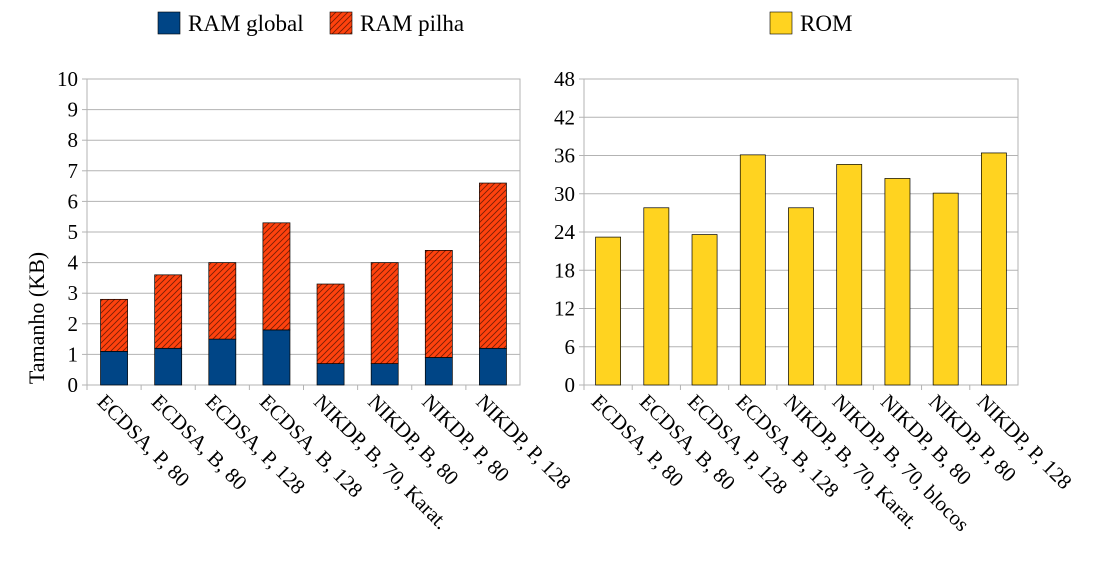 This screenshot has height=569, width=1110. What do you see at coordinates (73, 171) in the screenshot?
I see `left-y-tick-label: 7` at bounding box center [73, 171].